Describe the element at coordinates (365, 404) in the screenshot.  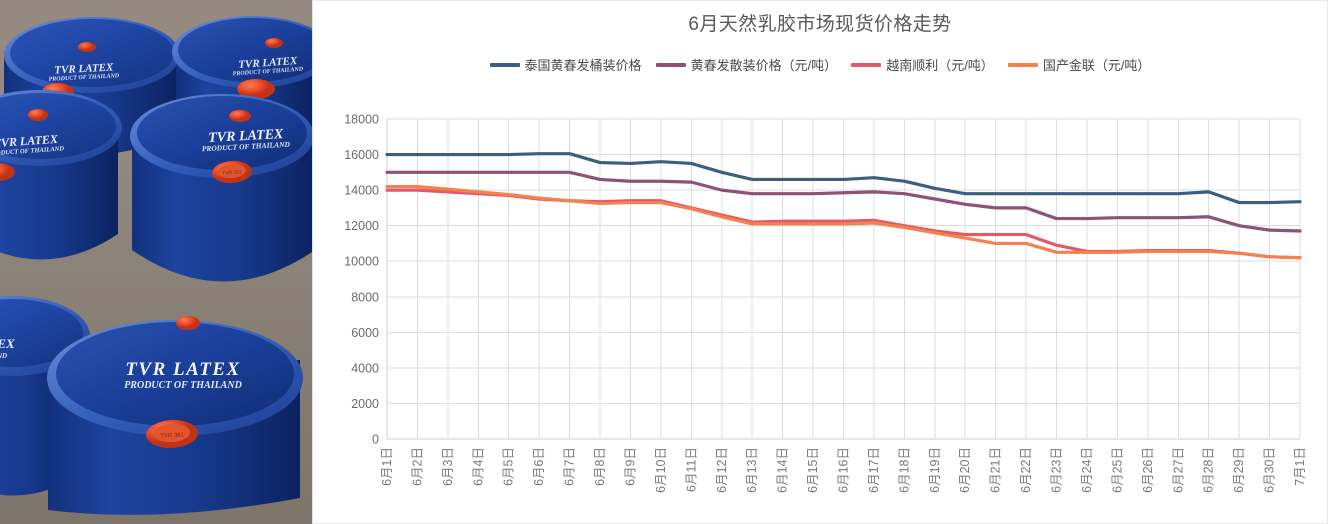
I see `y-axis-tick-label: 2000` at that location.